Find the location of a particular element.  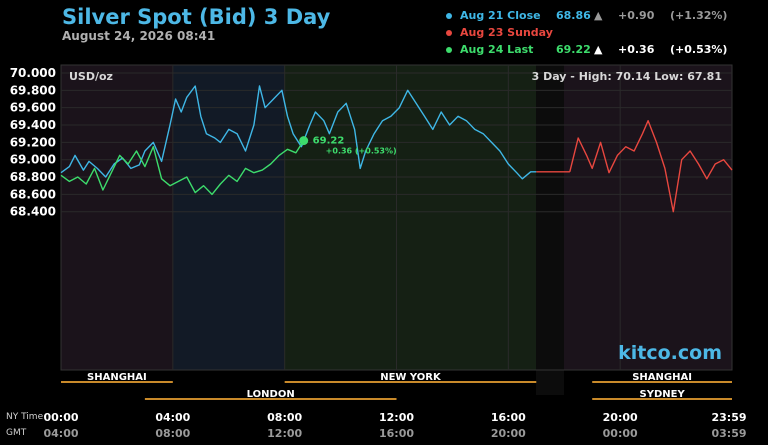

ny-time-tick: 20:00 is located at coordinates (620, 417).